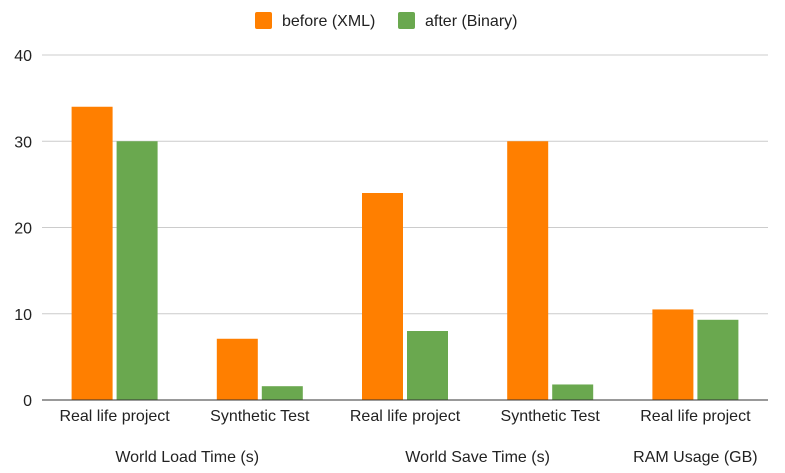 Image resolution: width=785 pixels, height=473 pixels. Describe the element at coordinates (23, 56) in the screenshot. I see `y-tick-label: 40` at that location.